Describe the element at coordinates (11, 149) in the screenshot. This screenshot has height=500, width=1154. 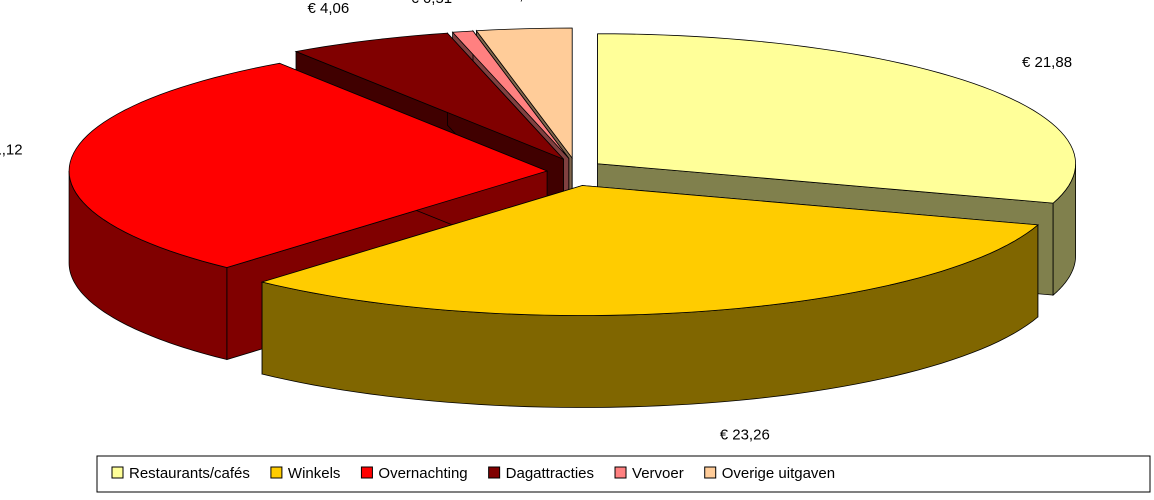
I see `data-label: € 21,12` at that location.